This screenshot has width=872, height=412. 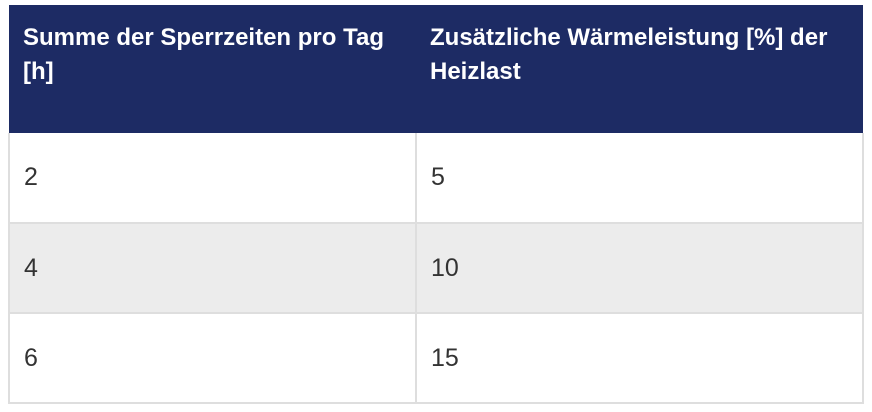 I want to click on cell-sperrzeiten: 4, so click(x=212, y=268).